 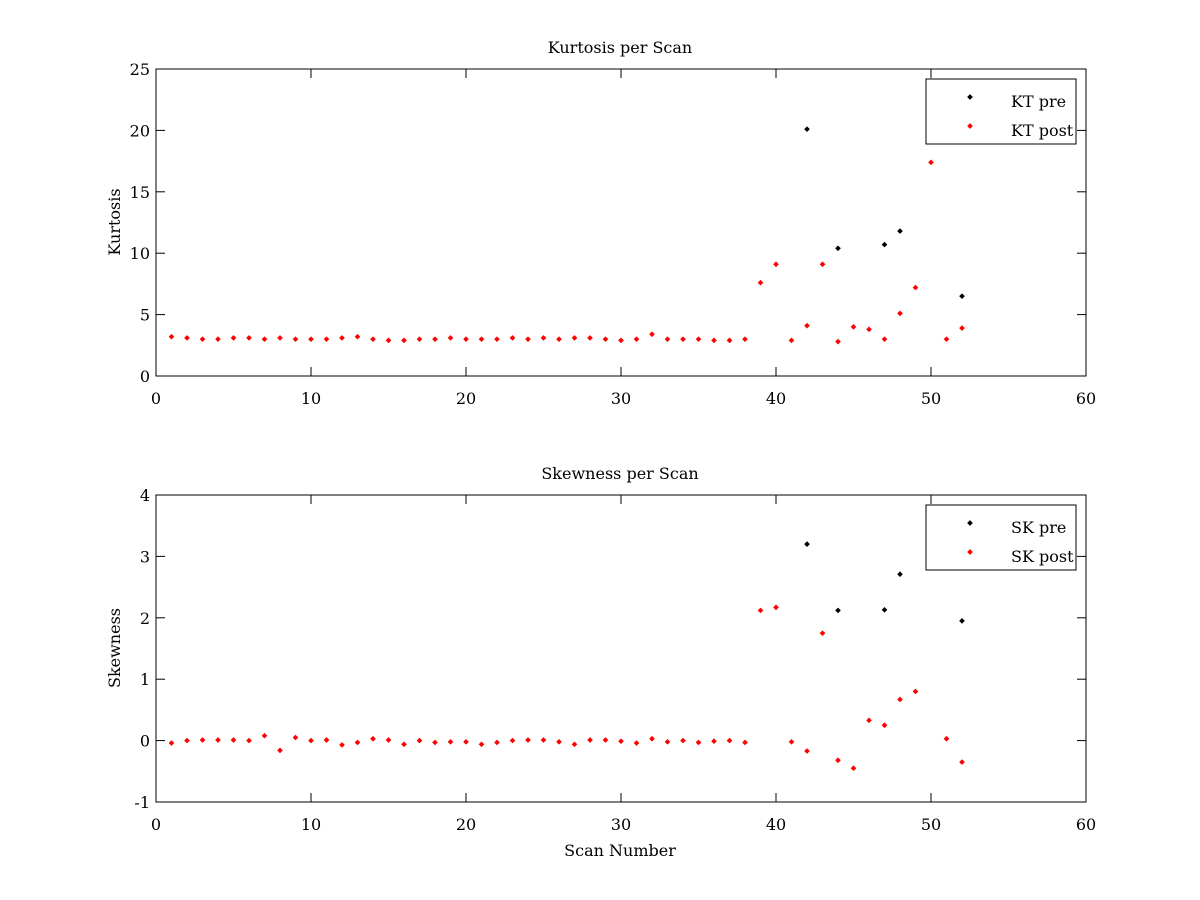 I want to click on skewness-y-tick-label: 1, so click(x=145, y=679).